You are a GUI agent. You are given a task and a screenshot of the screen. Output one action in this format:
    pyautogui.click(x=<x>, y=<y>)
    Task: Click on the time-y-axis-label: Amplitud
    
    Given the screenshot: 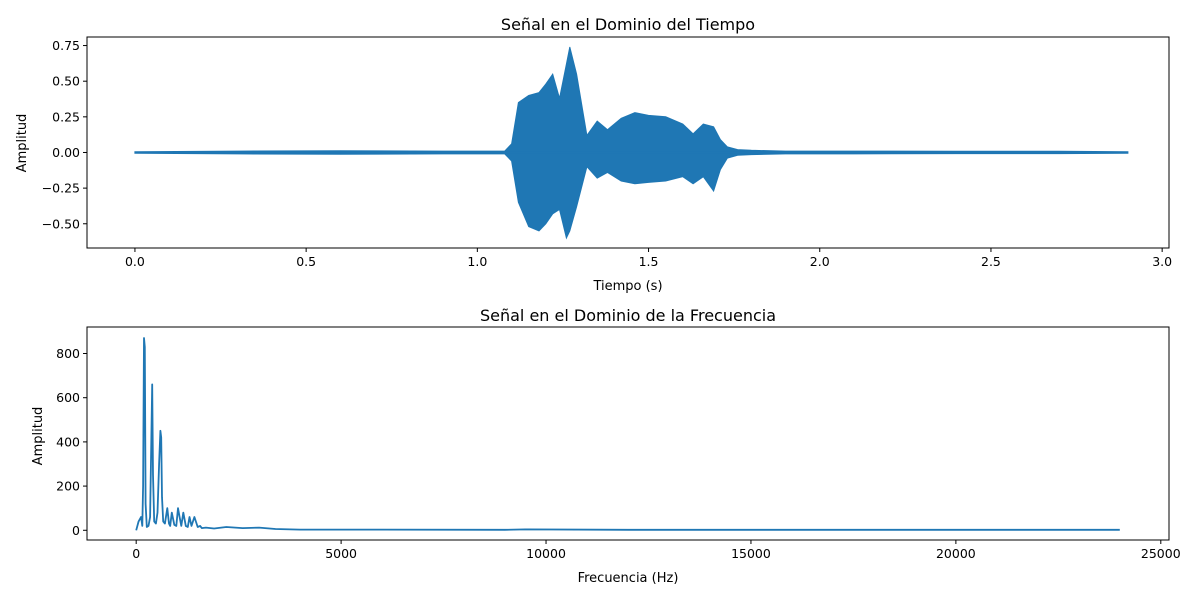 What is the action you would take?
    pyautogui.click(x=22, y=143)
    